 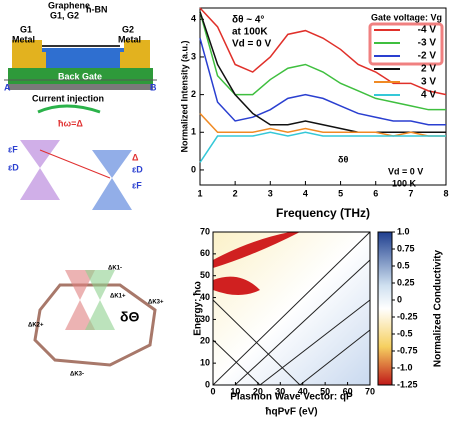 What do you see at coordinates (118, 297) in the screenshot?
I see `label: ΔK1+` at bounding box center [118, 297].